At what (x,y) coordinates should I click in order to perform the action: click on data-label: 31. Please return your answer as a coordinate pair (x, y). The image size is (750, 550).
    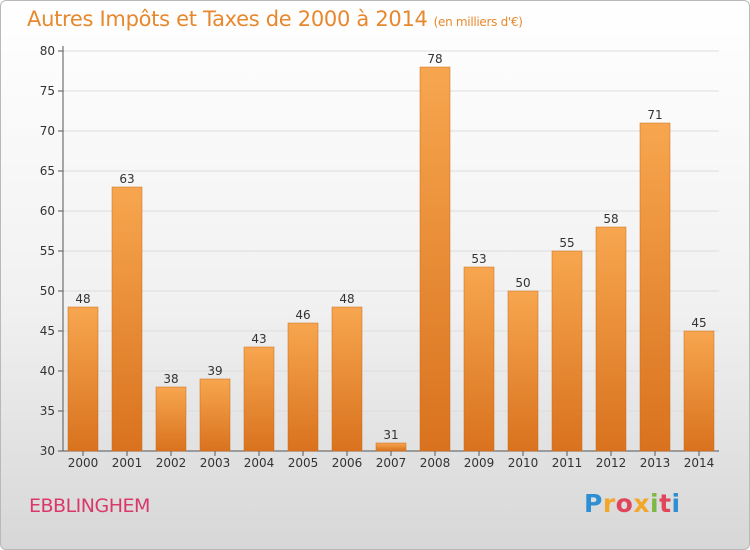
    Looking at the image, I should click on (390, 435).